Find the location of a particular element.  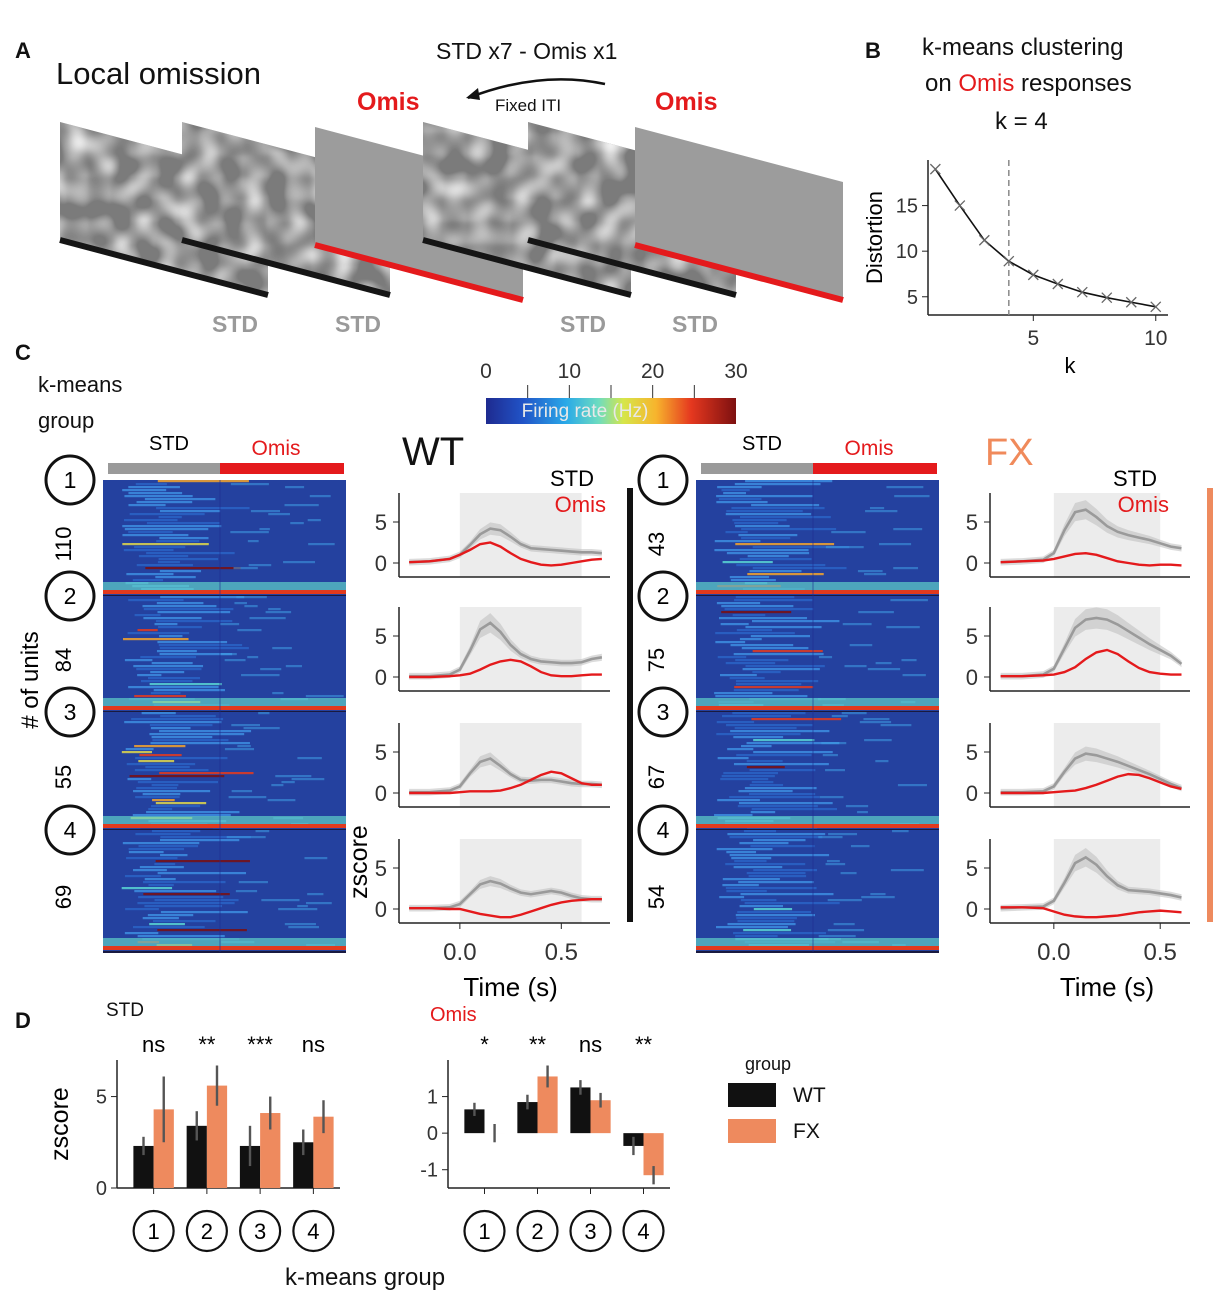

omis-condition-label: Omis is located at coordinates (869, 448).